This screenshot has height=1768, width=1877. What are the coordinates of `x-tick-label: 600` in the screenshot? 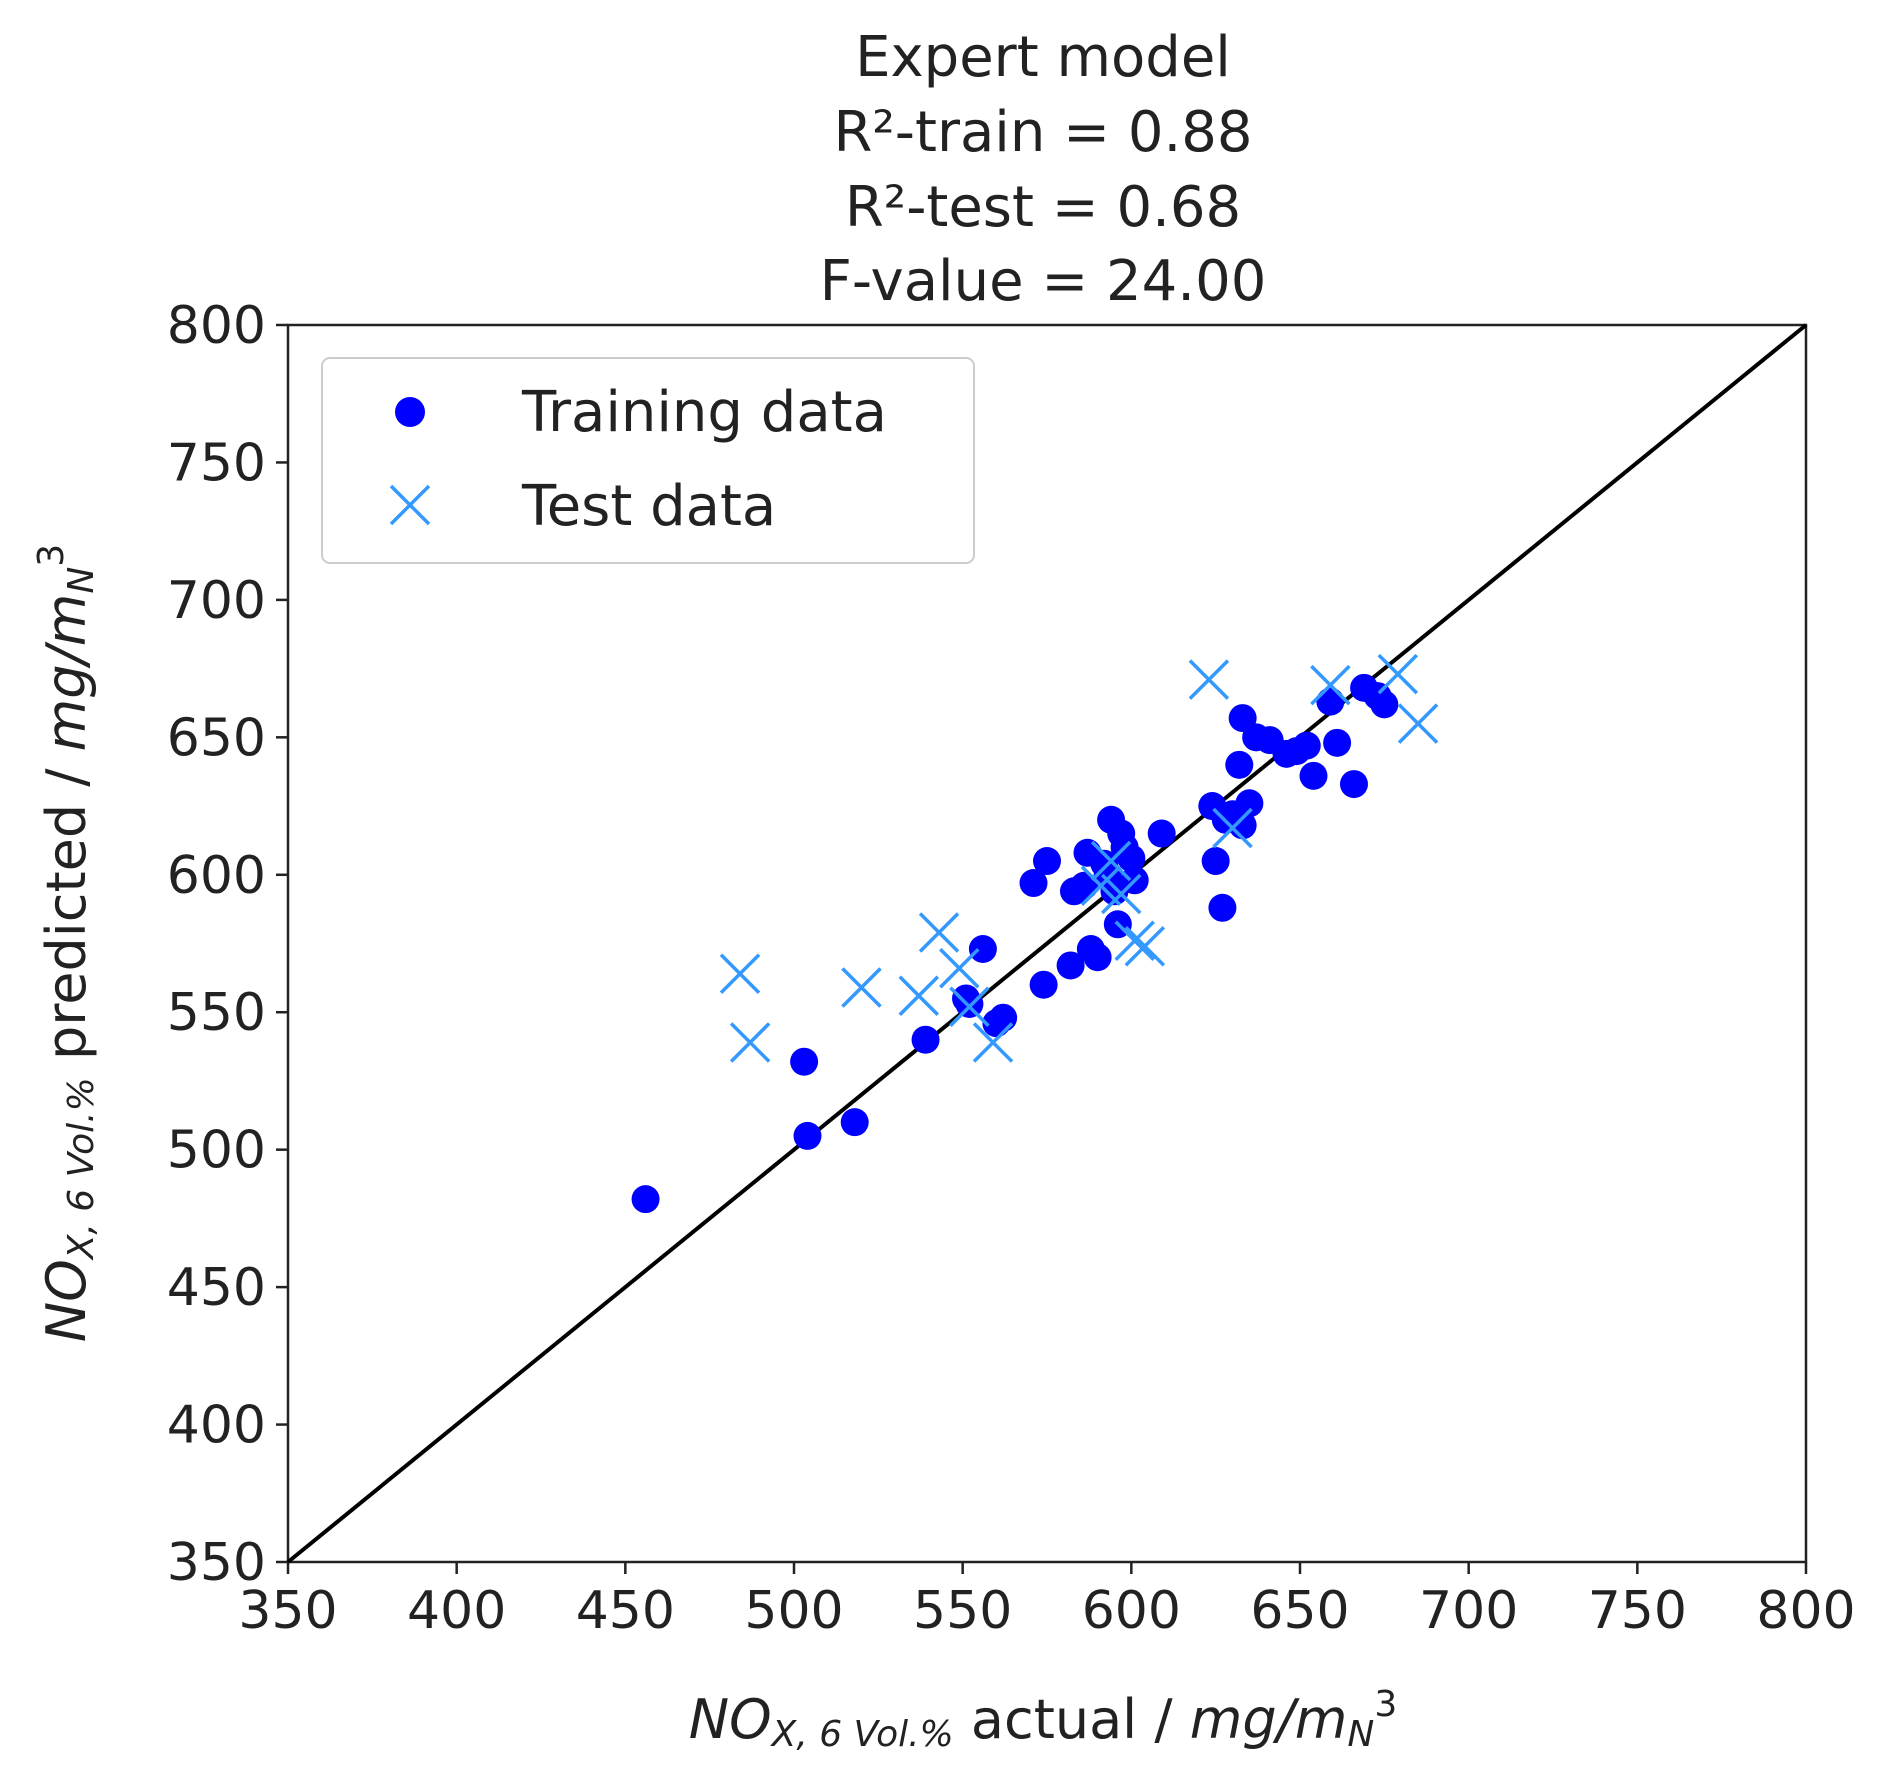 It's located at (1131, 1611).